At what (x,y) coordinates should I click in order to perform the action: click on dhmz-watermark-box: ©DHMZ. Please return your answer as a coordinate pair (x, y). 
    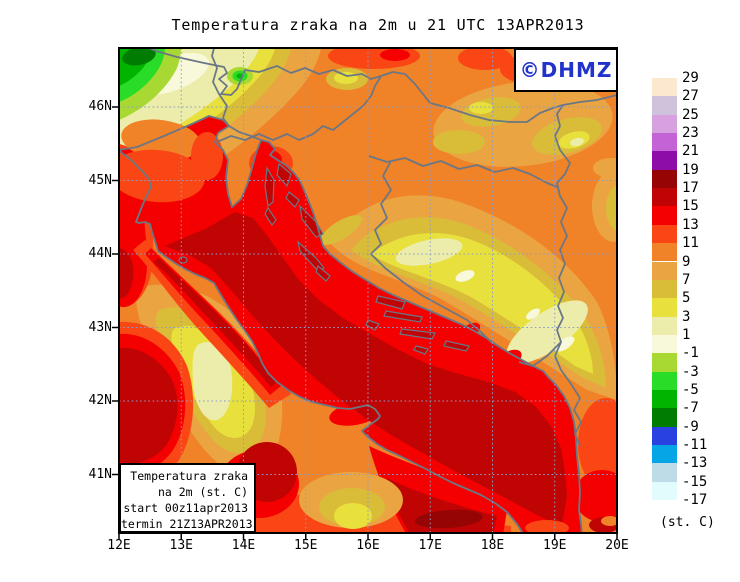
    Looking at the image, I should click on (566, 70).